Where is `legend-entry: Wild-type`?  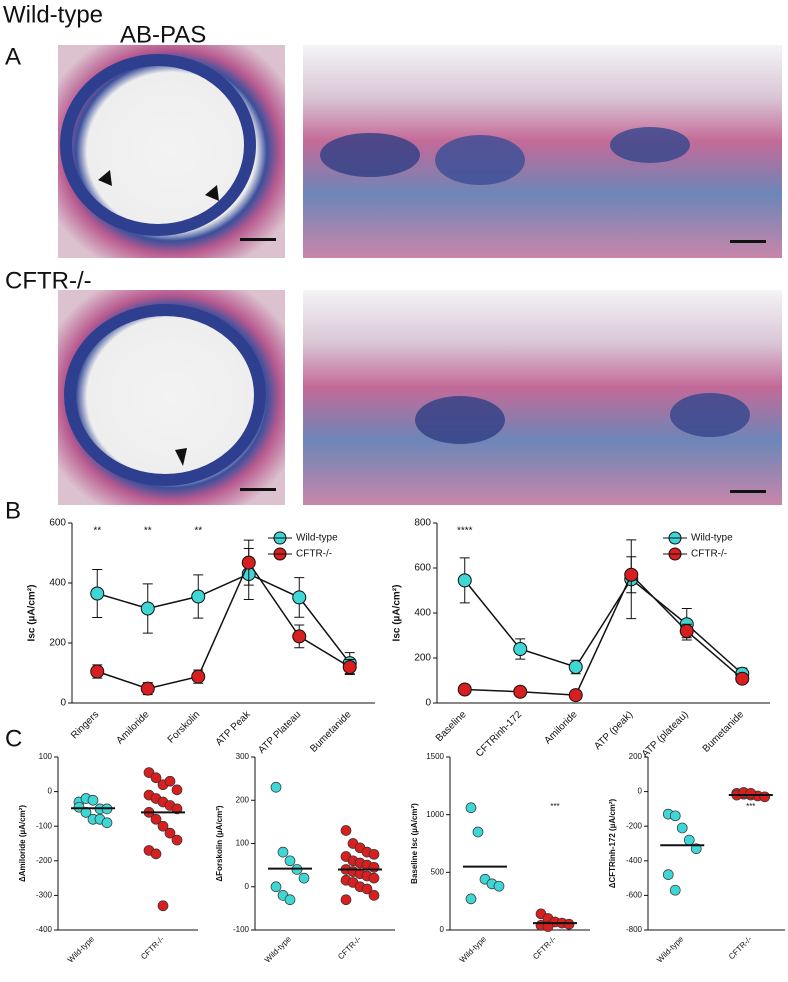
legend-entry: Wild-type is located at coordinates (317, 538).